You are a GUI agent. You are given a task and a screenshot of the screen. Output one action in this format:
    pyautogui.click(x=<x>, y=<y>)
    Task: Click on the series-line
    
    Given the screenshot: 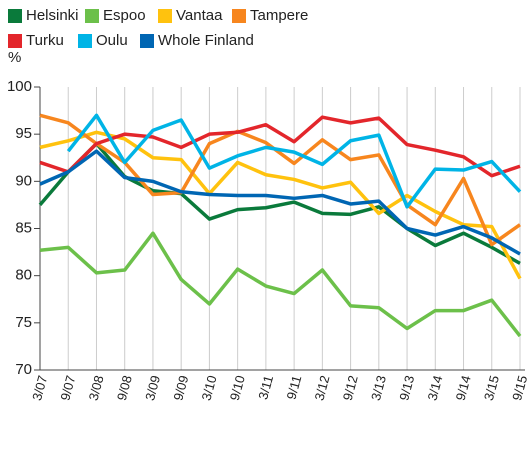 What is the action you would take?
    pyautogui.click(x=280, y=146)
    